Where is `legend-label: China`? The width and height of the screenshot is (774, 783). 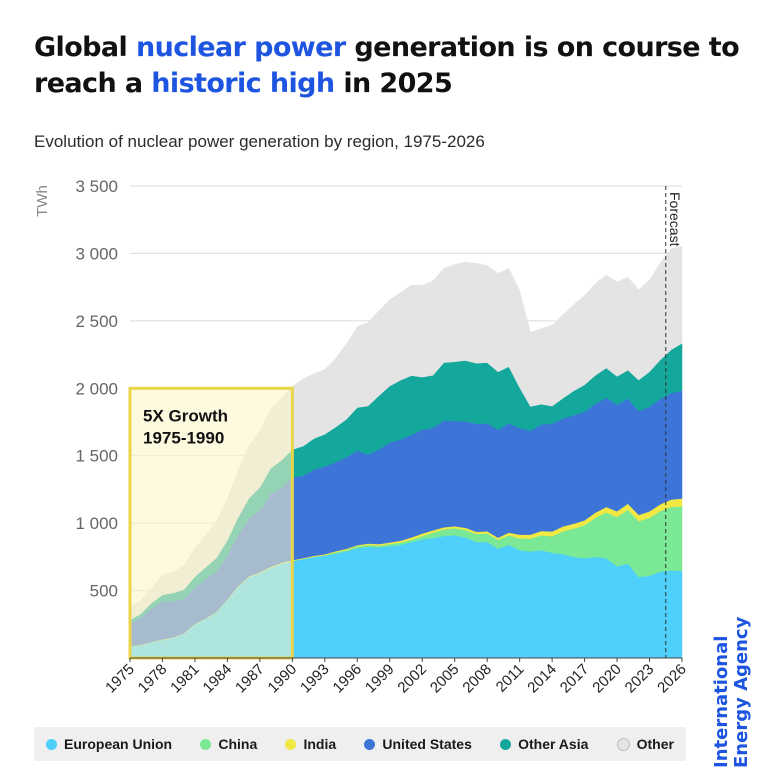
legend-label: China is located at coordinates (238, 744).